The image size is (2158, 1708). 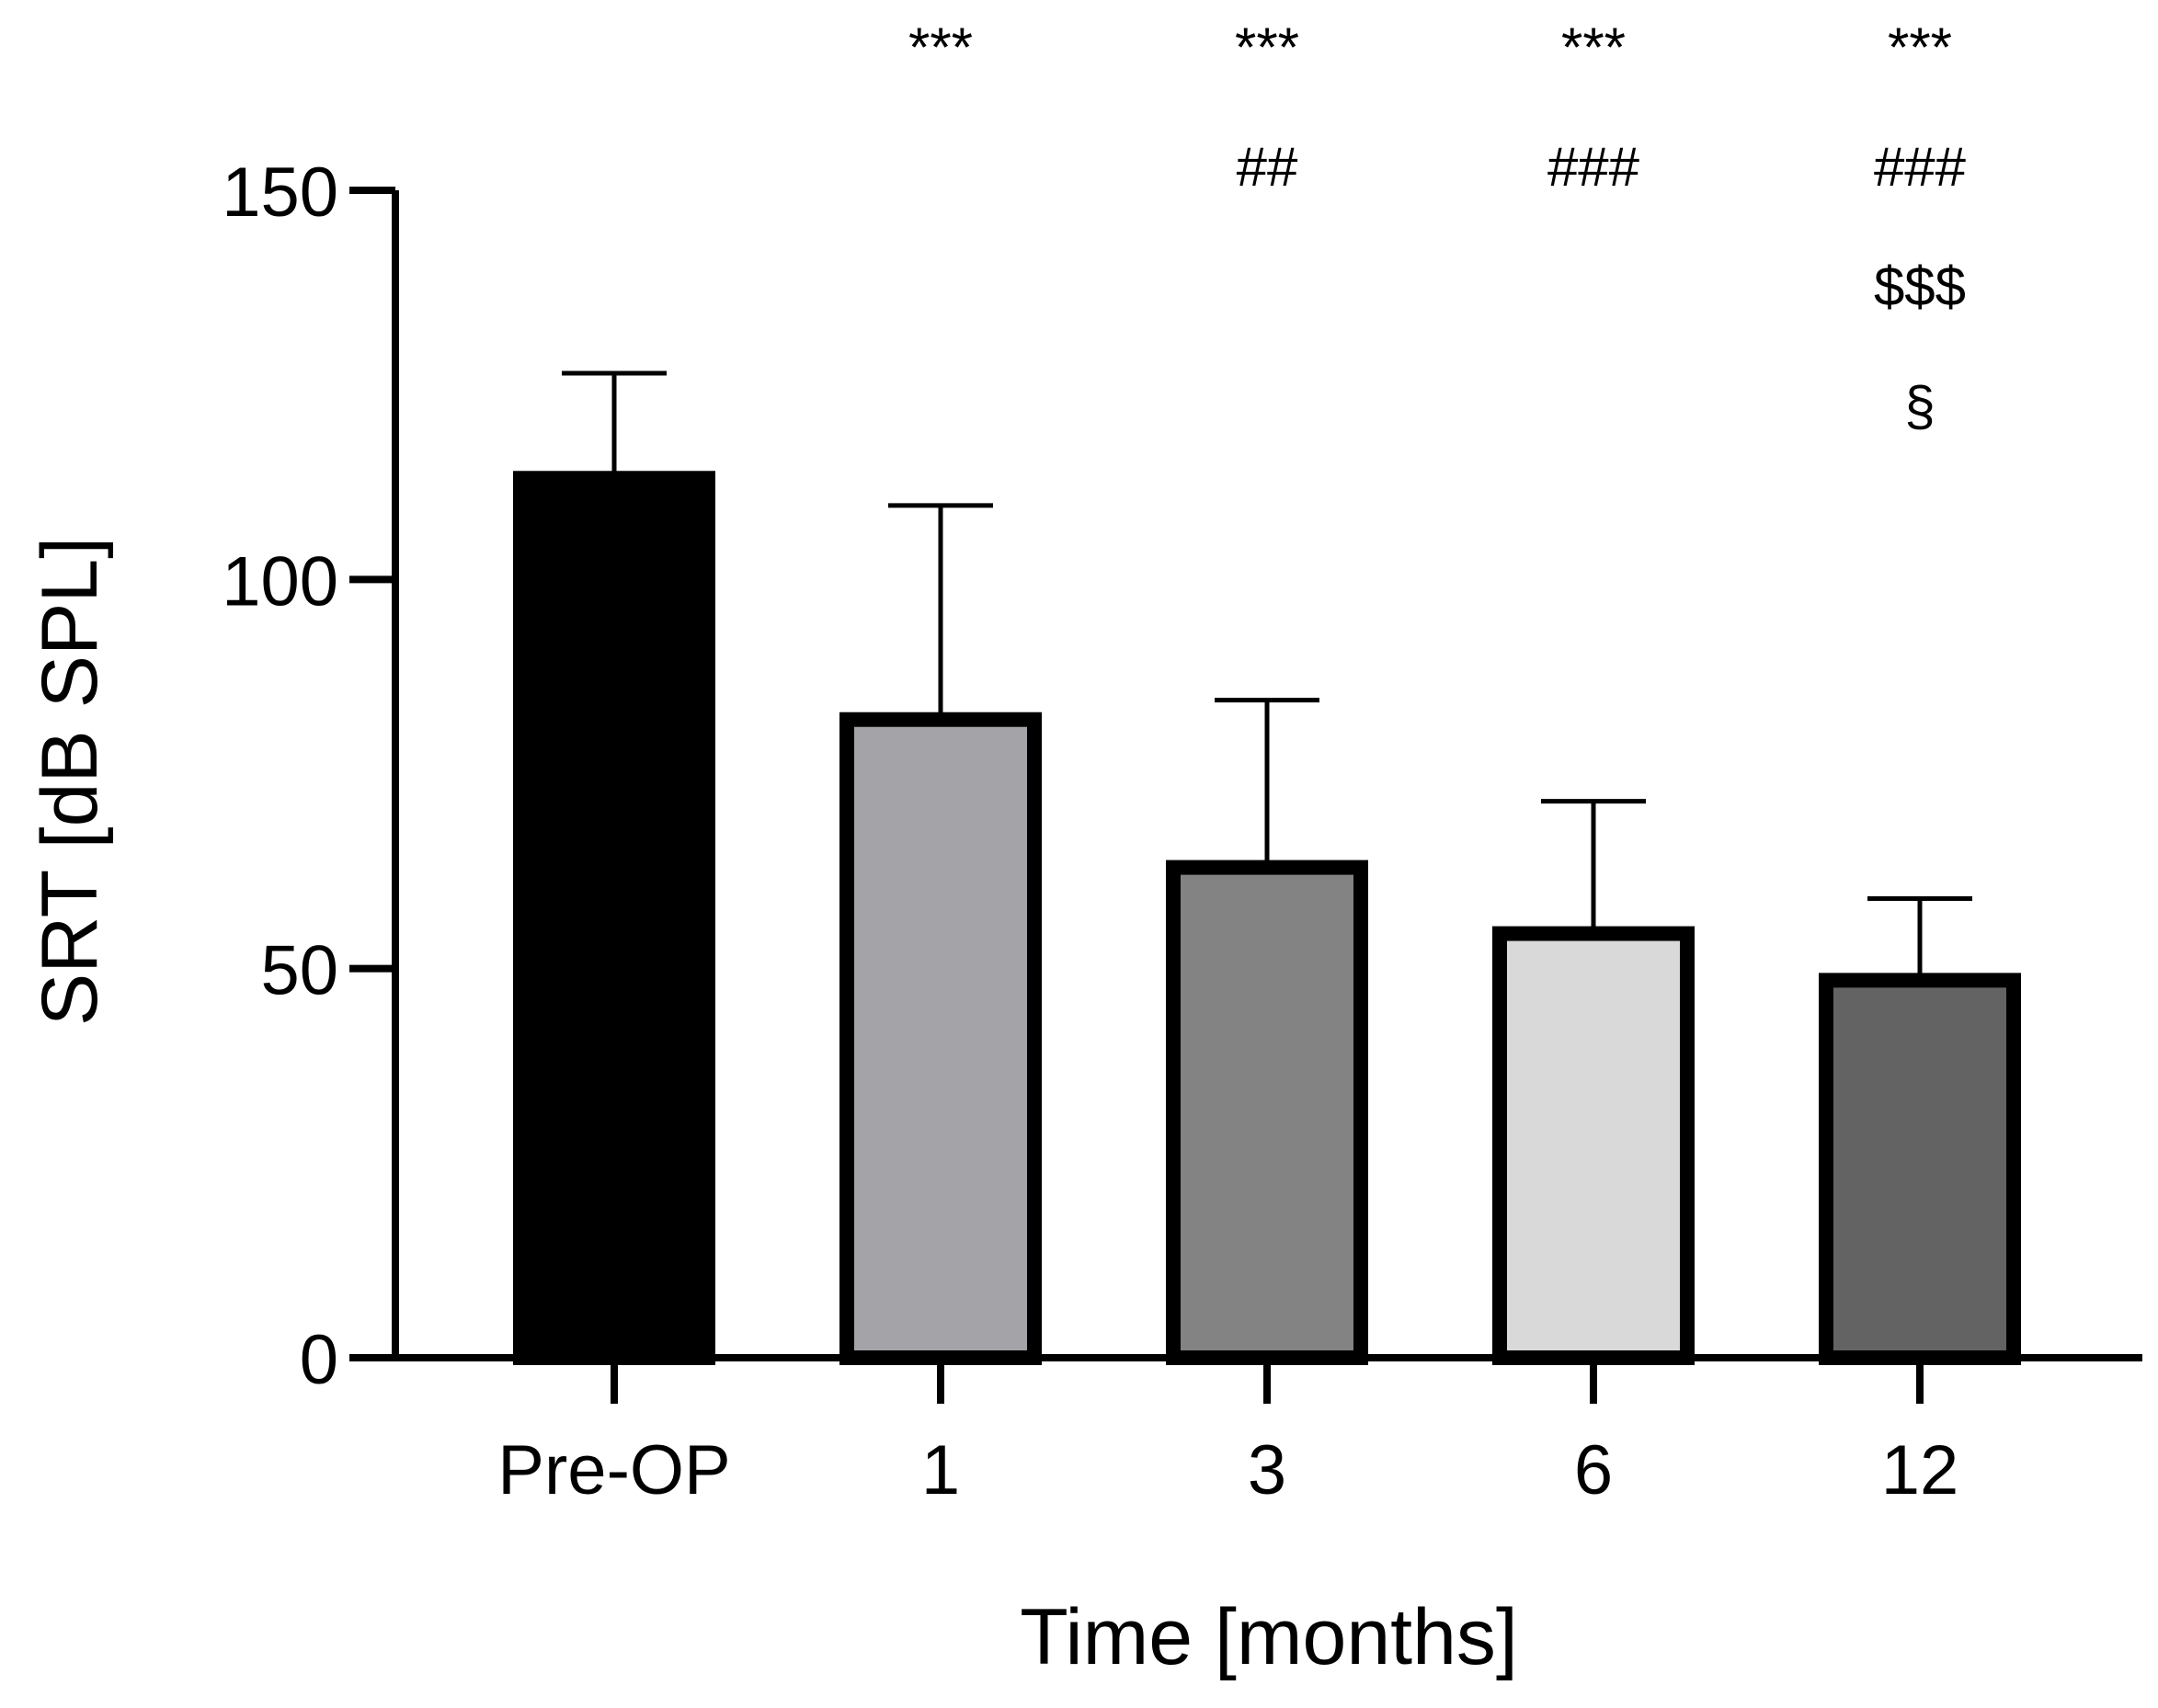 I want to click on x-tick-label-2: 3, so click(x=1267, y=1470).